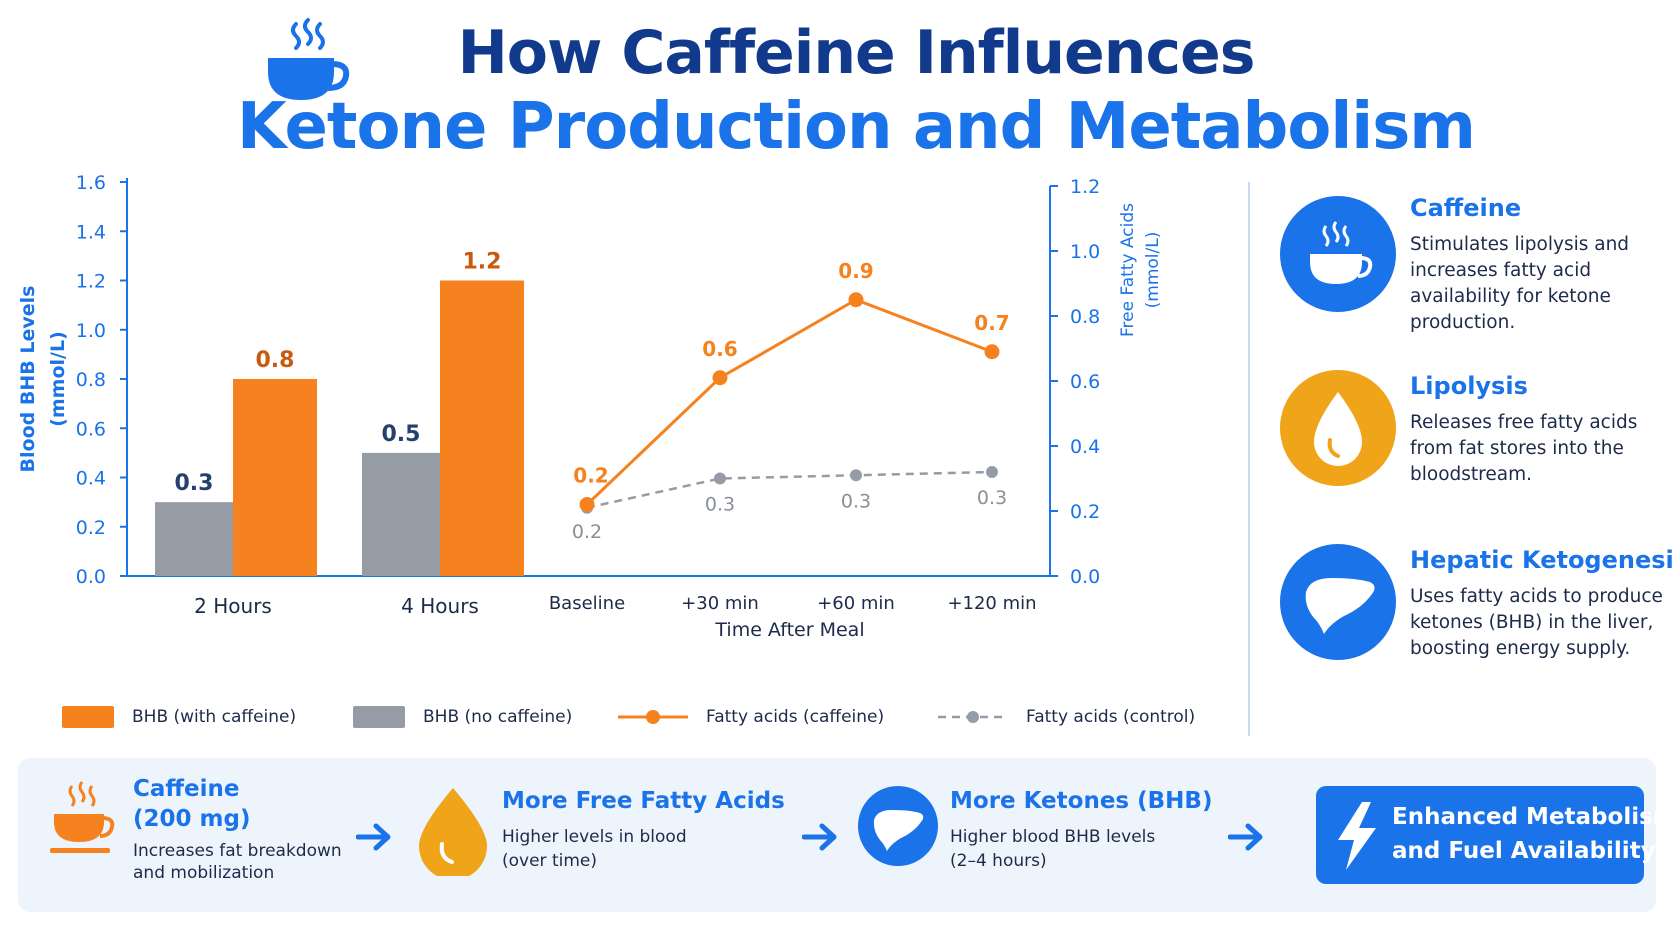  What do you see at coordinates (1085, 577) in the screenshot?
I see `right-y-tick-label: 0.0` at bounding box center [1085, 577].